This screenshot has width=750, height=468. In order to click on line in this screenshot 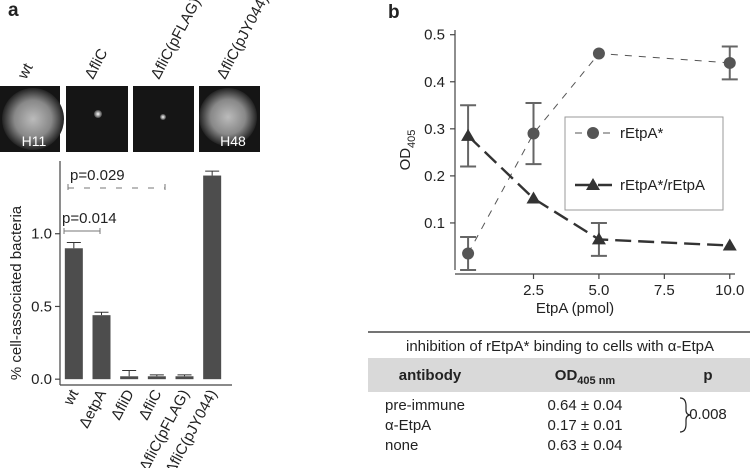, I will do `click(598, 191)`.